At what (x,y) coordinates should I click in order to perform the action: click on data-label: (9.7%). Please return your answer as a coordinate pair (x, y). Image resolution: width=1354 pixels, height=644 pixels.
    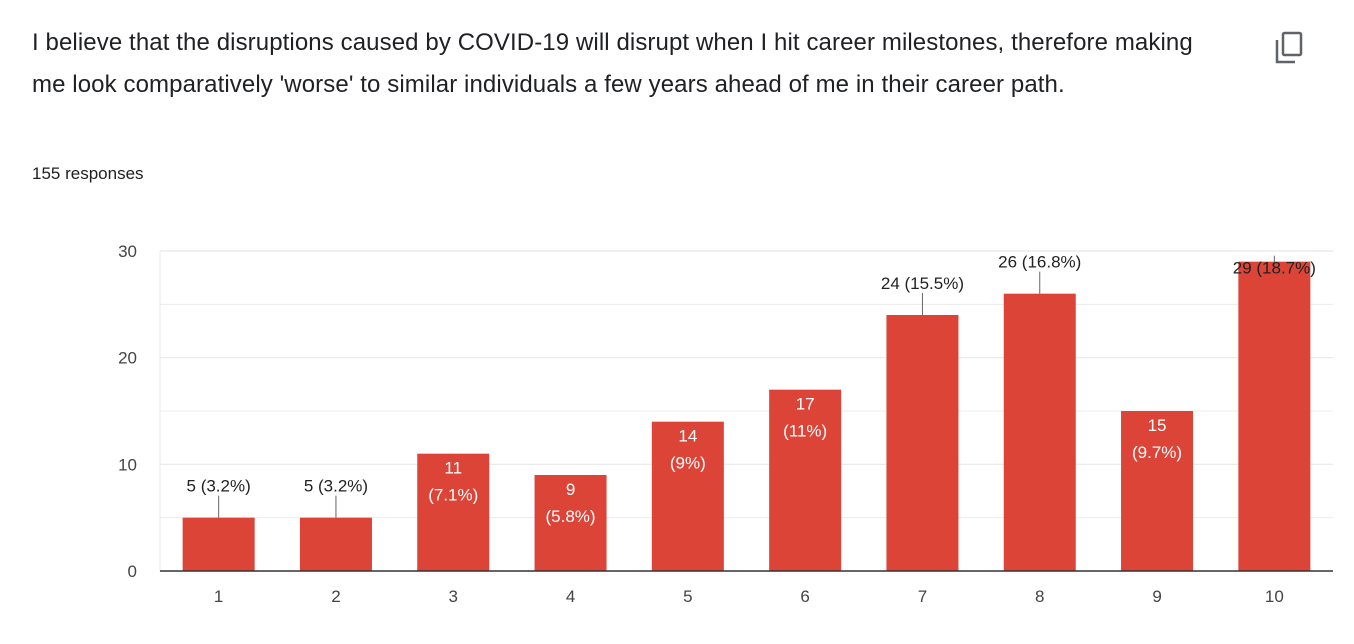
    Looking at the image, I should click on (1157, 452).